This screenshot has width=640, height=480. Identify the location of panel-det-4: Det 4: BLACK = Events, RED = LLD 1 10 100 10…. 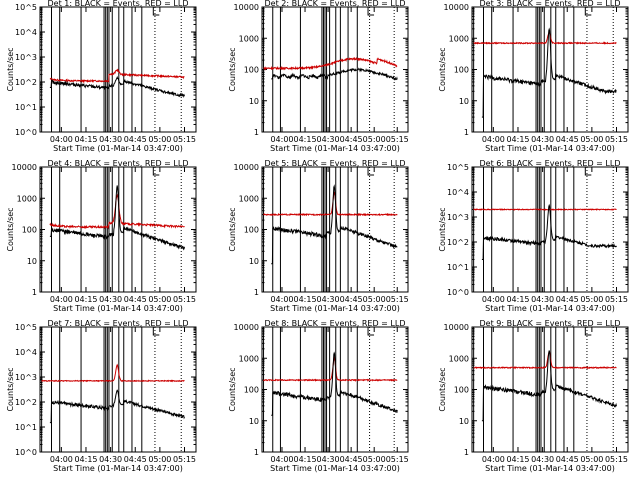
(101, 236).